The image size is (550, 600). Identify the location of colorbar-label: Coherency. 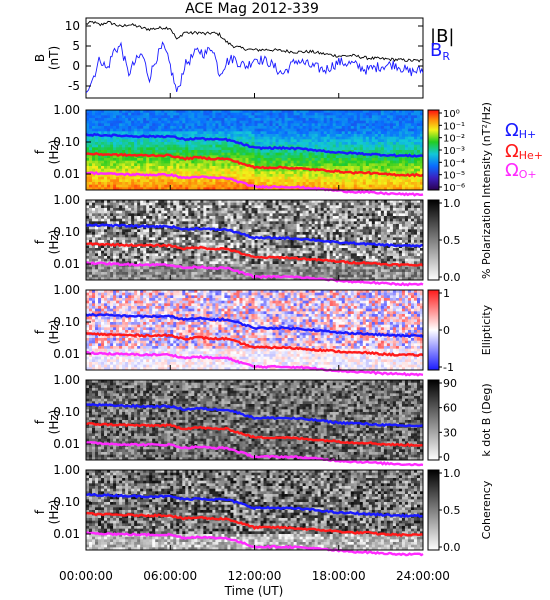
(486, 509).